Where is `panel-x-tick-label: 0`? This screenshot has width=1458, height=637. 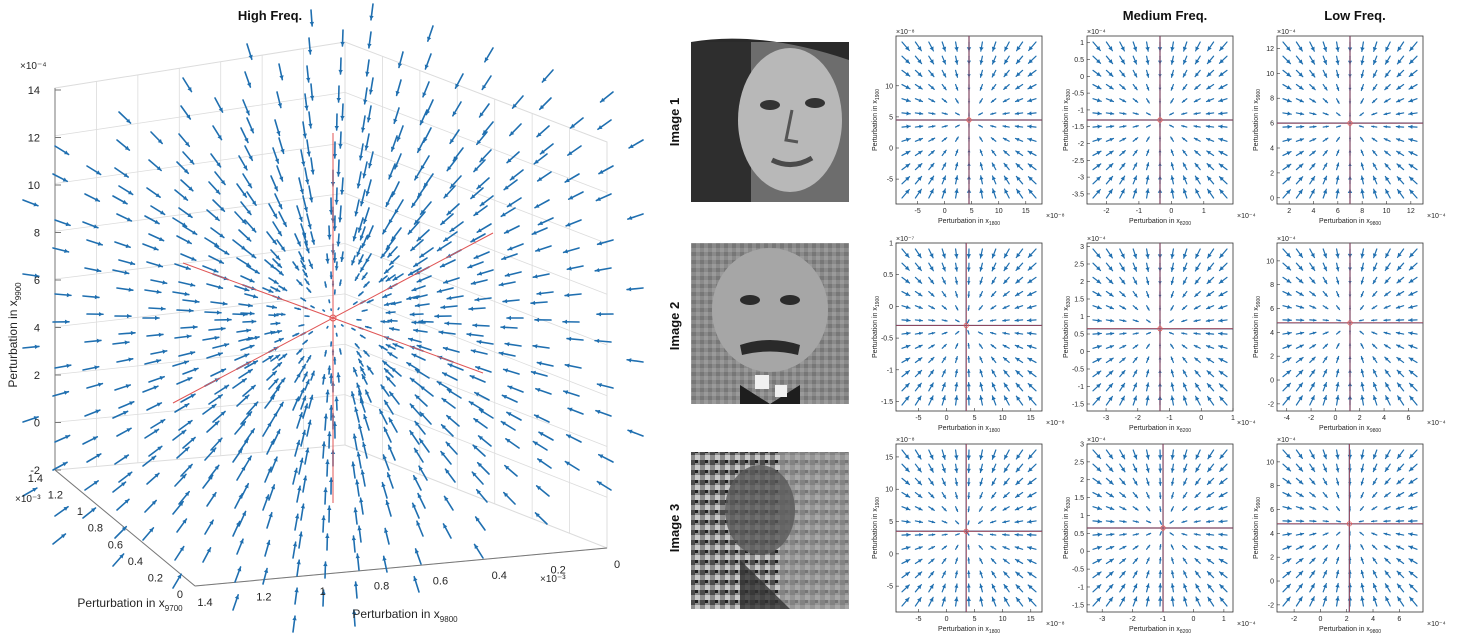 panel-x-tick-label: 0 is located at coordinates (947, 418).